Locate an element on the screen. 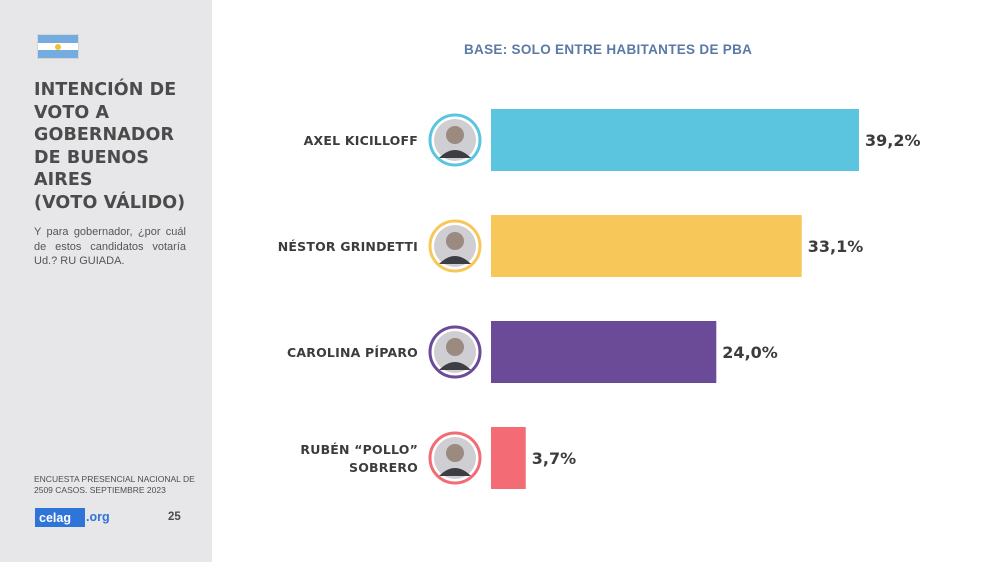 The width and height of the screenshot is (1000, 562). slide-title-line: (VOTO VÁLIDO) is located at coordinates (110, 202).